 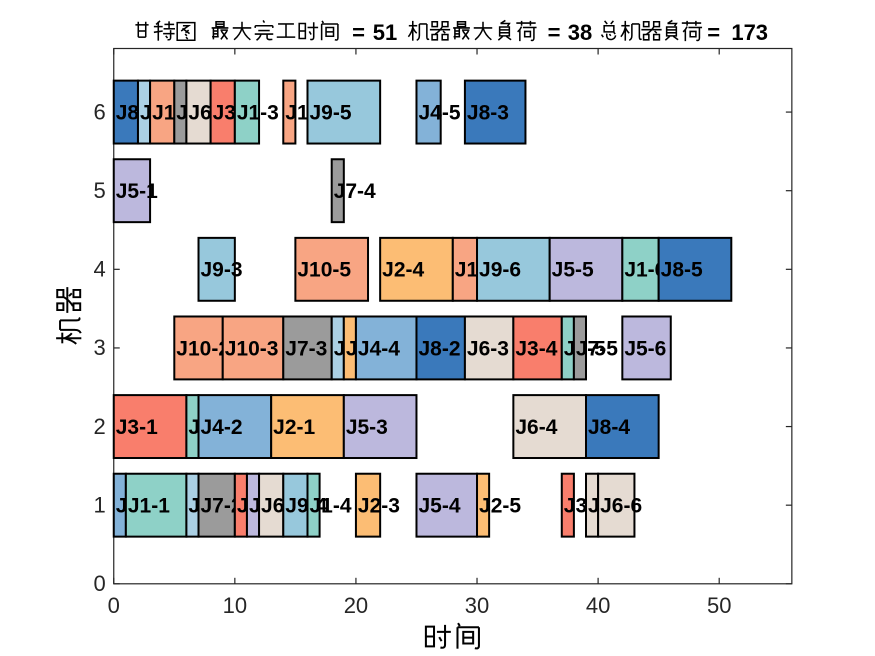 What do you see at coordinates (355, 191) in the screenshot?
I see `svg-text: J7-4` at bounding box center [355, 191].